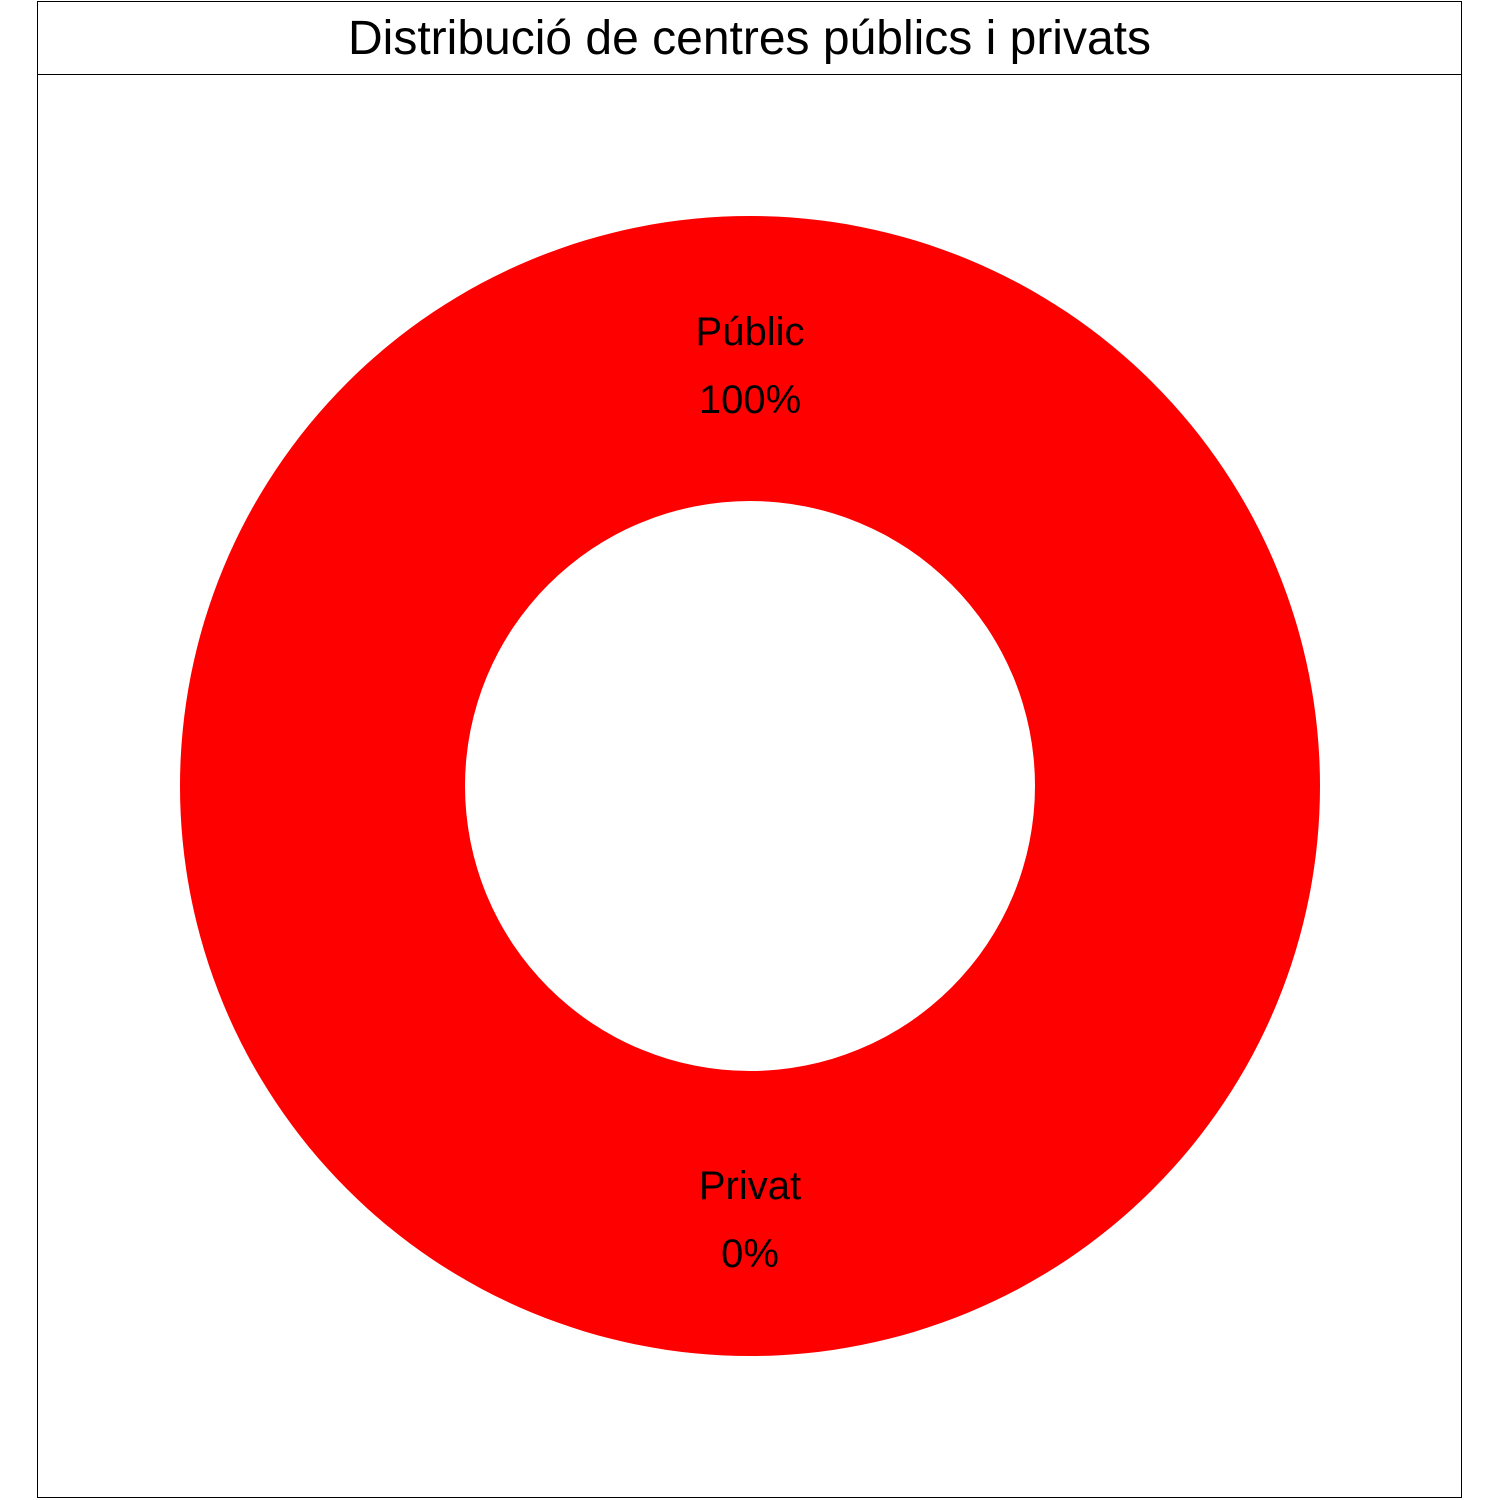  Describe the element at coordinates (750, 1186) in the screenshot. I see `slice-label-privat: Privat` at that location.